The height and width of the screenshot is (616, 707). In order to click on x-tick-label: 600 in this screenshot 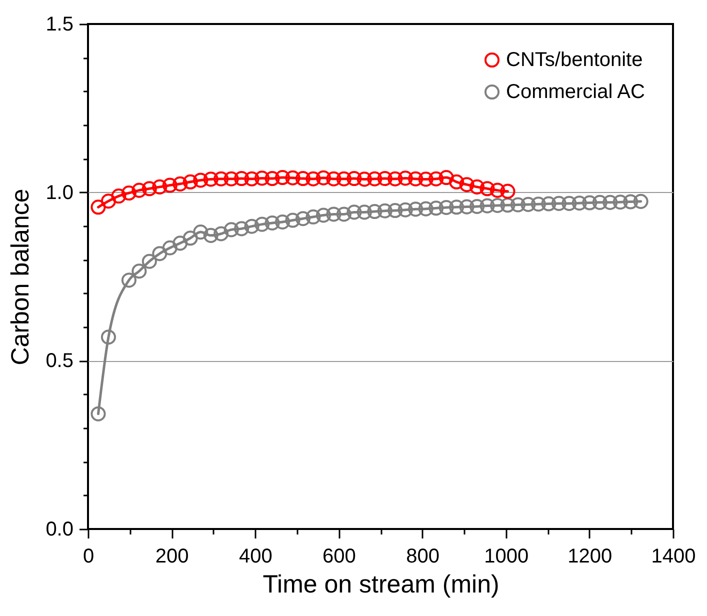, I will do `click(339, 557)`.